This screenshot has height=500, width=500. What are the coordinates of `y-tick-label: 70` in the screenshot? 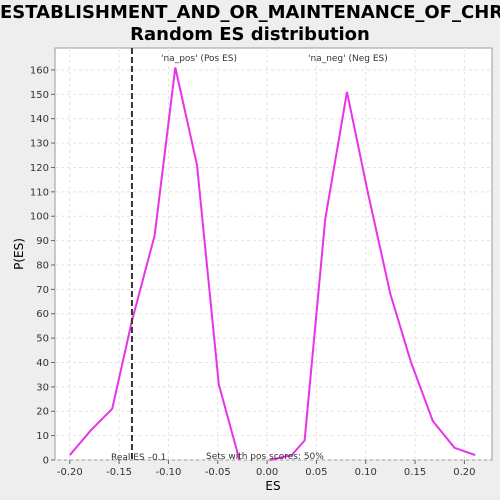 It's located at (42, 290).